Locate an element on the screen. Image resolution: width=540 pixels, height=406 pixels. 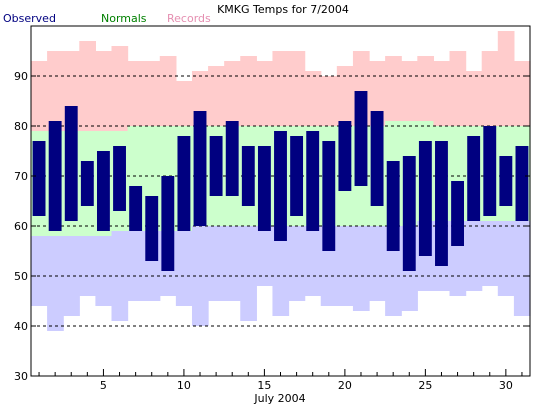
x-axis-label: July 2004 is located at coordinates (279, 398).